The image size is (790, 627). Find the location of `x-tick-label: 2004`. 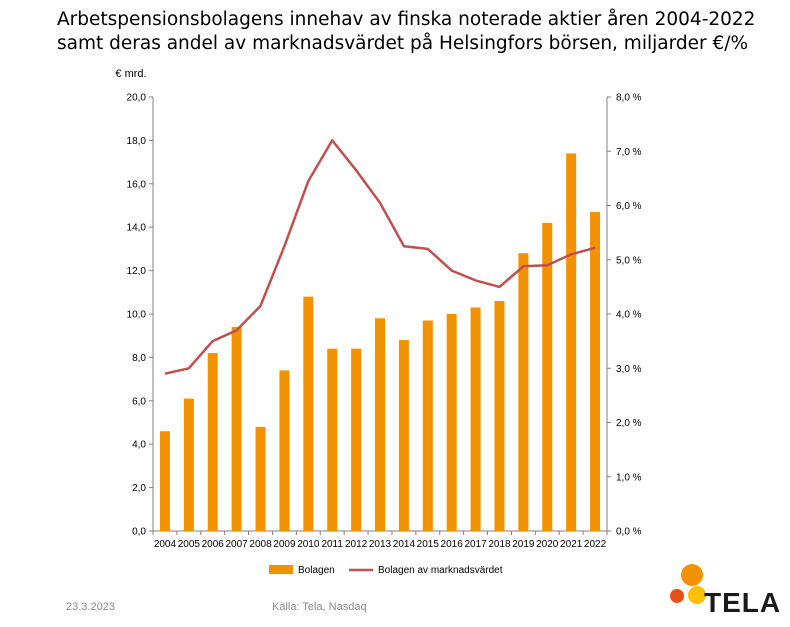

x-tick-label: 2004 is located at coordinates (165, 544).